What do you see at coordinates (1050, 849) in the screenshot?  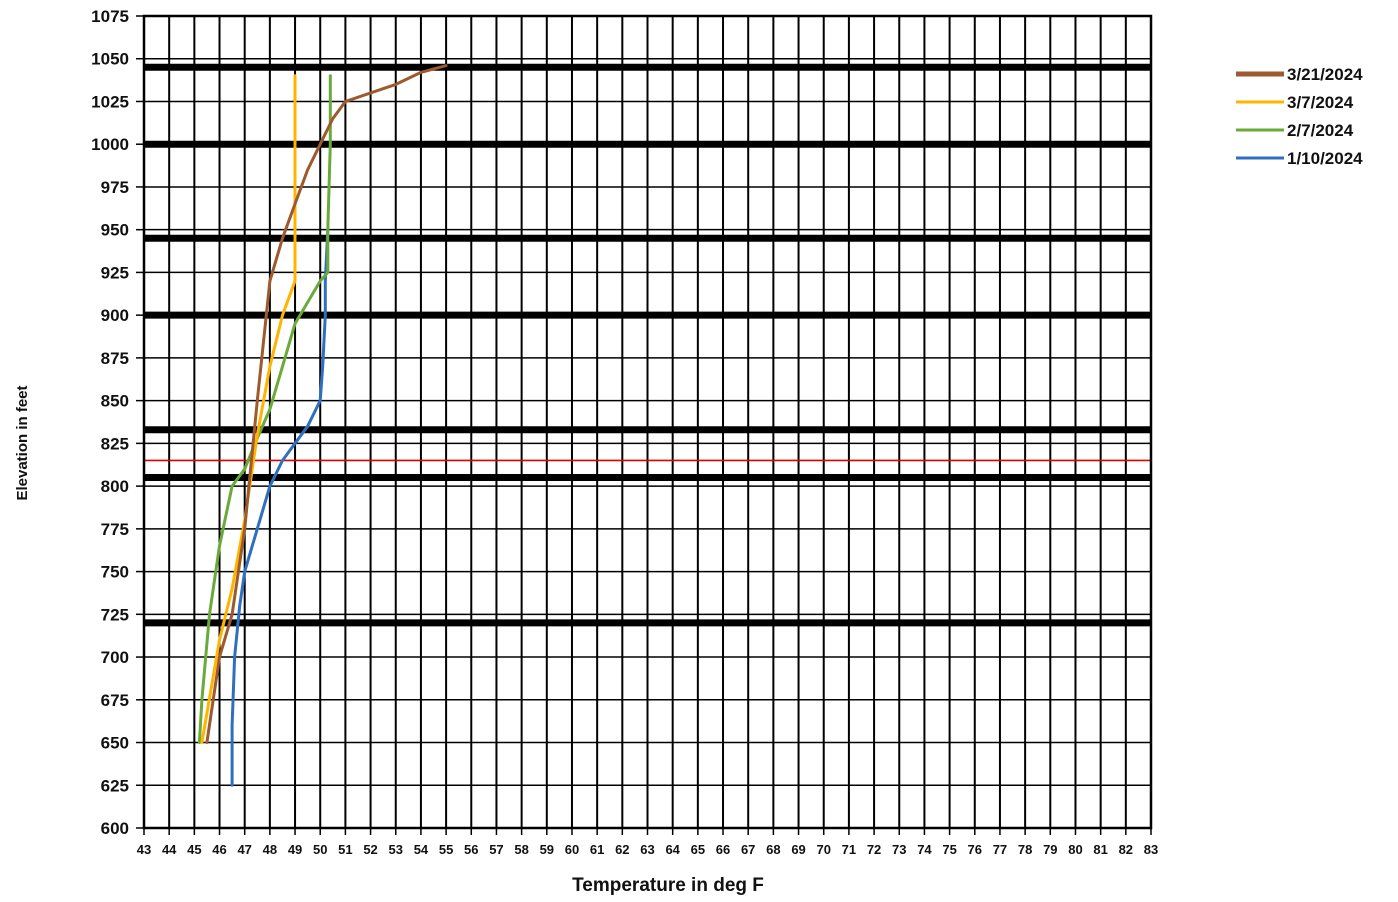 I see `x-tick-label: 79` at bounding box center [1050, 849].